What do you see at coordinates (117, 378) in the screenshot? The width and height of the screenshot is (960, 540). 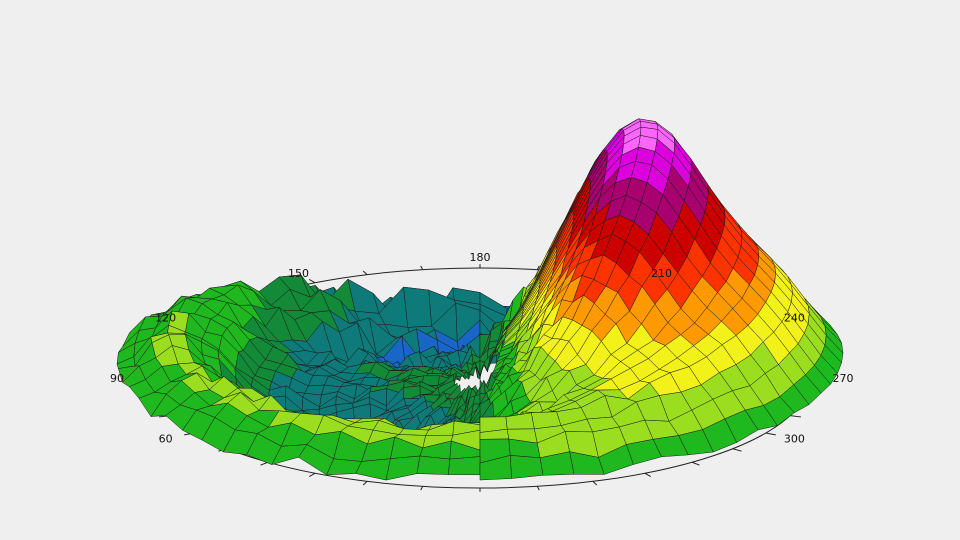 I see `tick-label-90: 90` at bounding box center [117, 378].